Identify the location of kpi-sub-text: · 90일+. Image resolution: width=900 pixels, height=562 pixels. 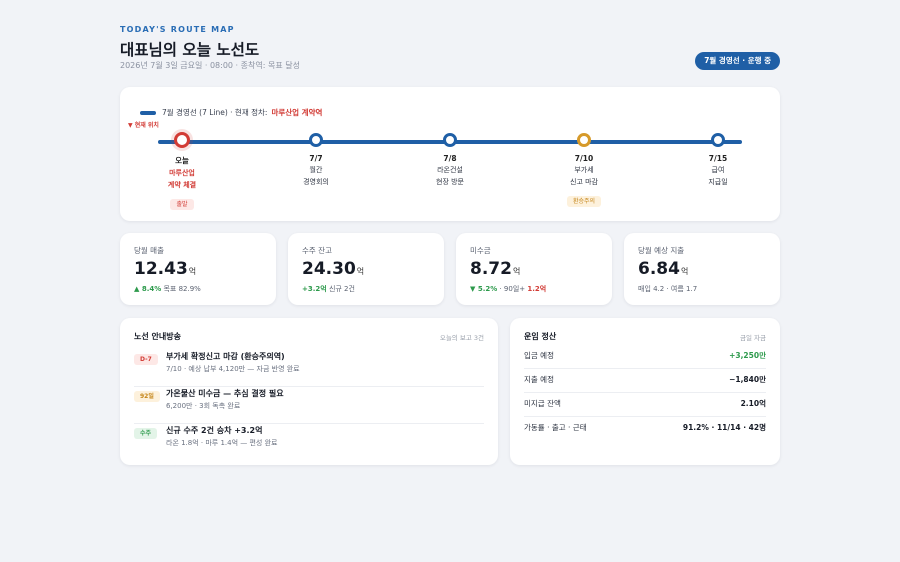
(512, 289).